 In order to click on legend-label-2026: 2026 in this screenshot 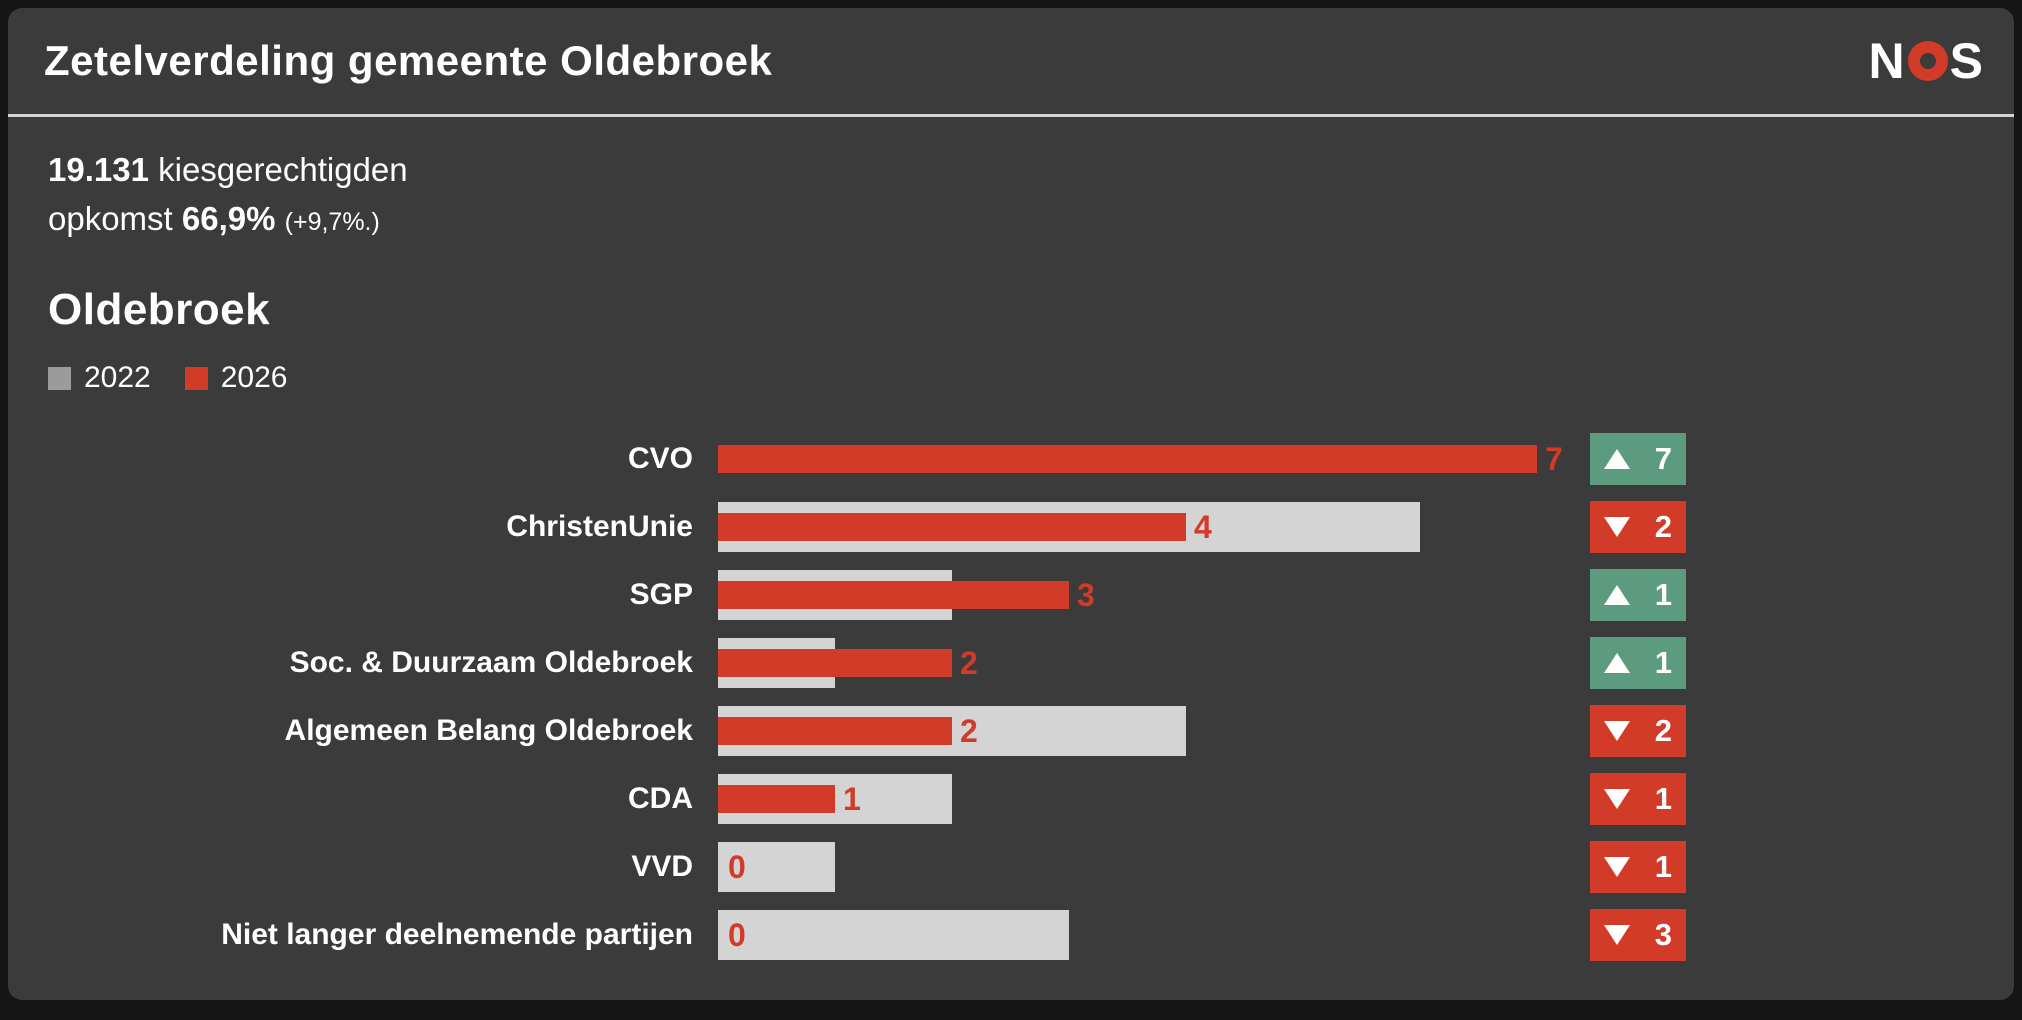, I will do `click(254, 377)`.